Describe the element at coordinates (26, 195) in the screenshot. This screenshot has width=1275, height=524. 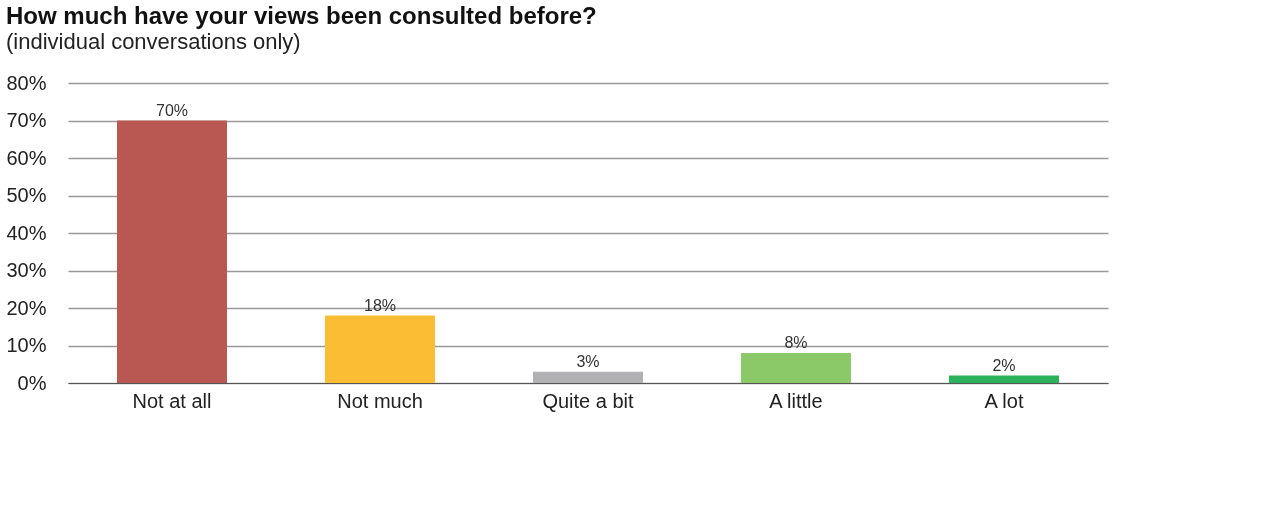
I see `y-tick-label: 50%` at that location.